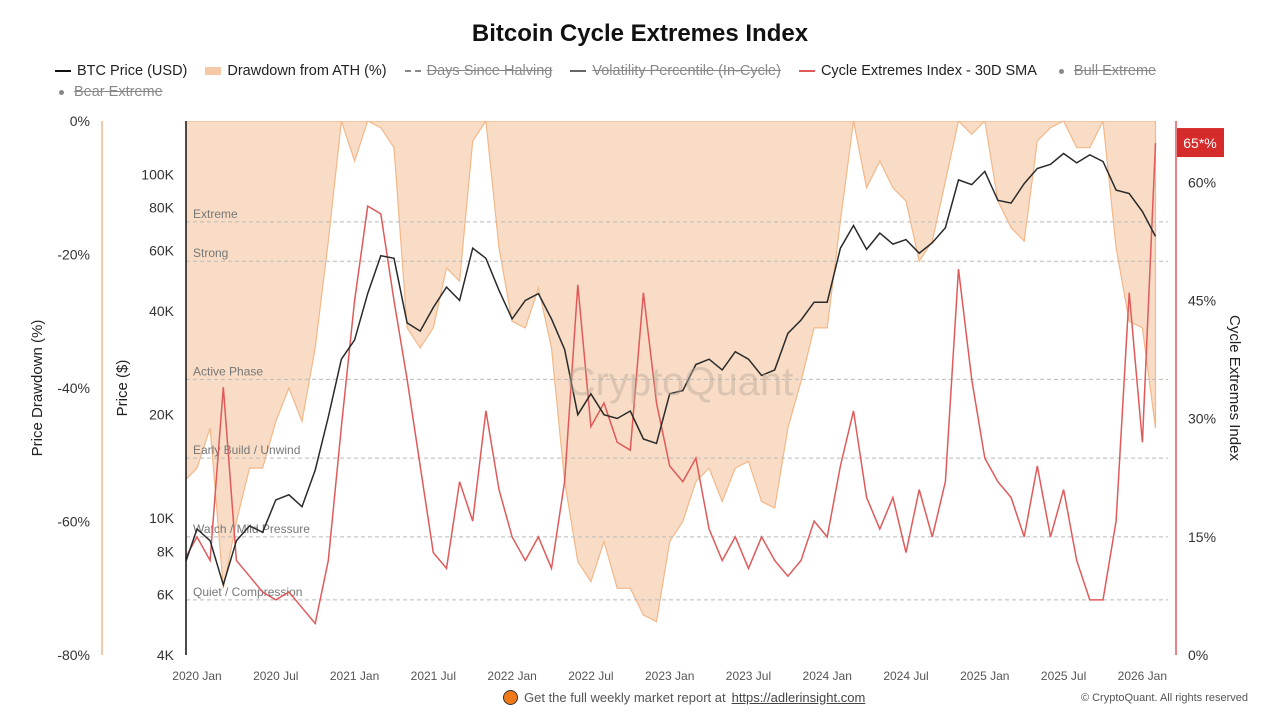  I want to click on price-tick-label: 40K, so click(162, 311).